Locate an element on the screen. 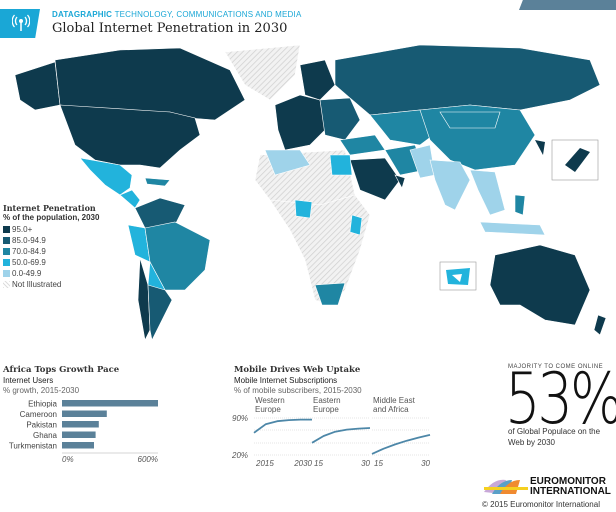 This screenshot has width=616, height=512. growth-chart-title: Africa Tops Growth Pace is located at coordinates (61, 370).